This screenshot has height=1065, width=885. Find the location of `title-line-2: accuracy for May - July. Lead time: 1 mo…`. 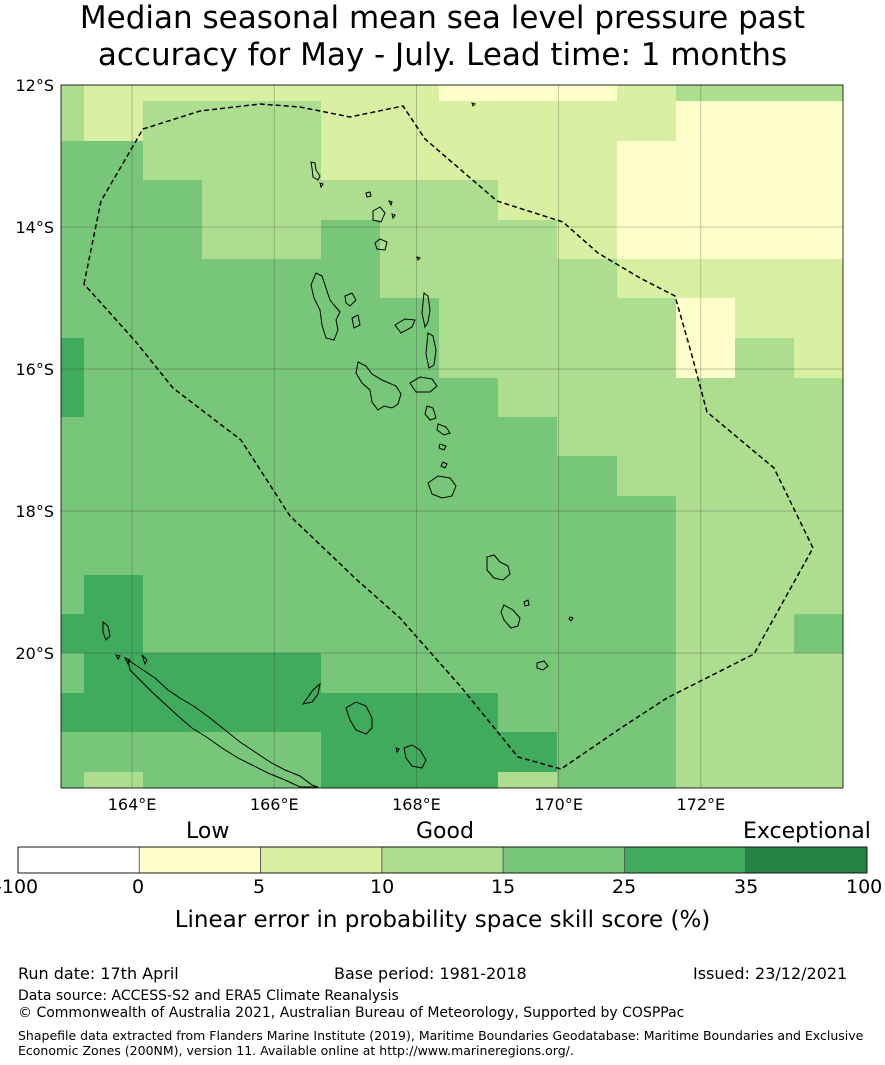

title-line-2: accuracy for May - July. Lead time: 1 mo… is located at coordinates (442, 55).